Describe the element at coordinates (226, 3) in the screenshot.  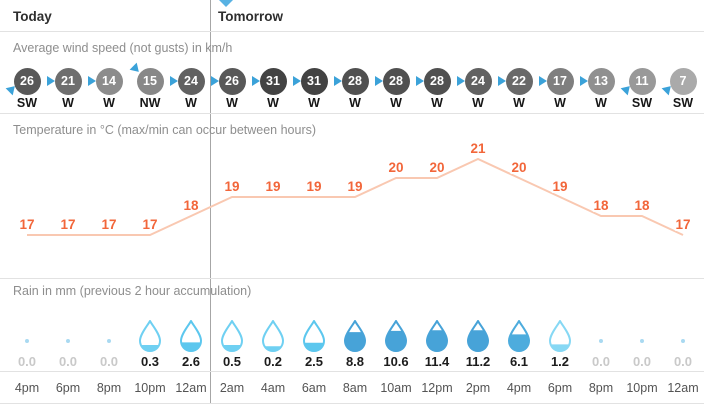
I see `current-time-marker-icon` at that location.